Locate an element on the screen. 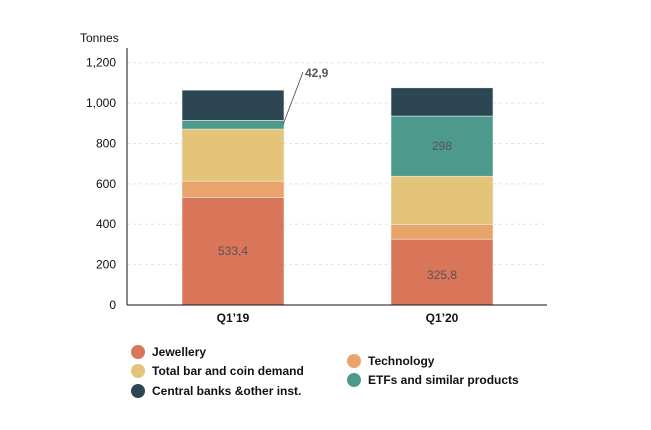 The width and height of the screenshot is (651, 430). legend-label: Jewellery is located at coordinates (179, 352).